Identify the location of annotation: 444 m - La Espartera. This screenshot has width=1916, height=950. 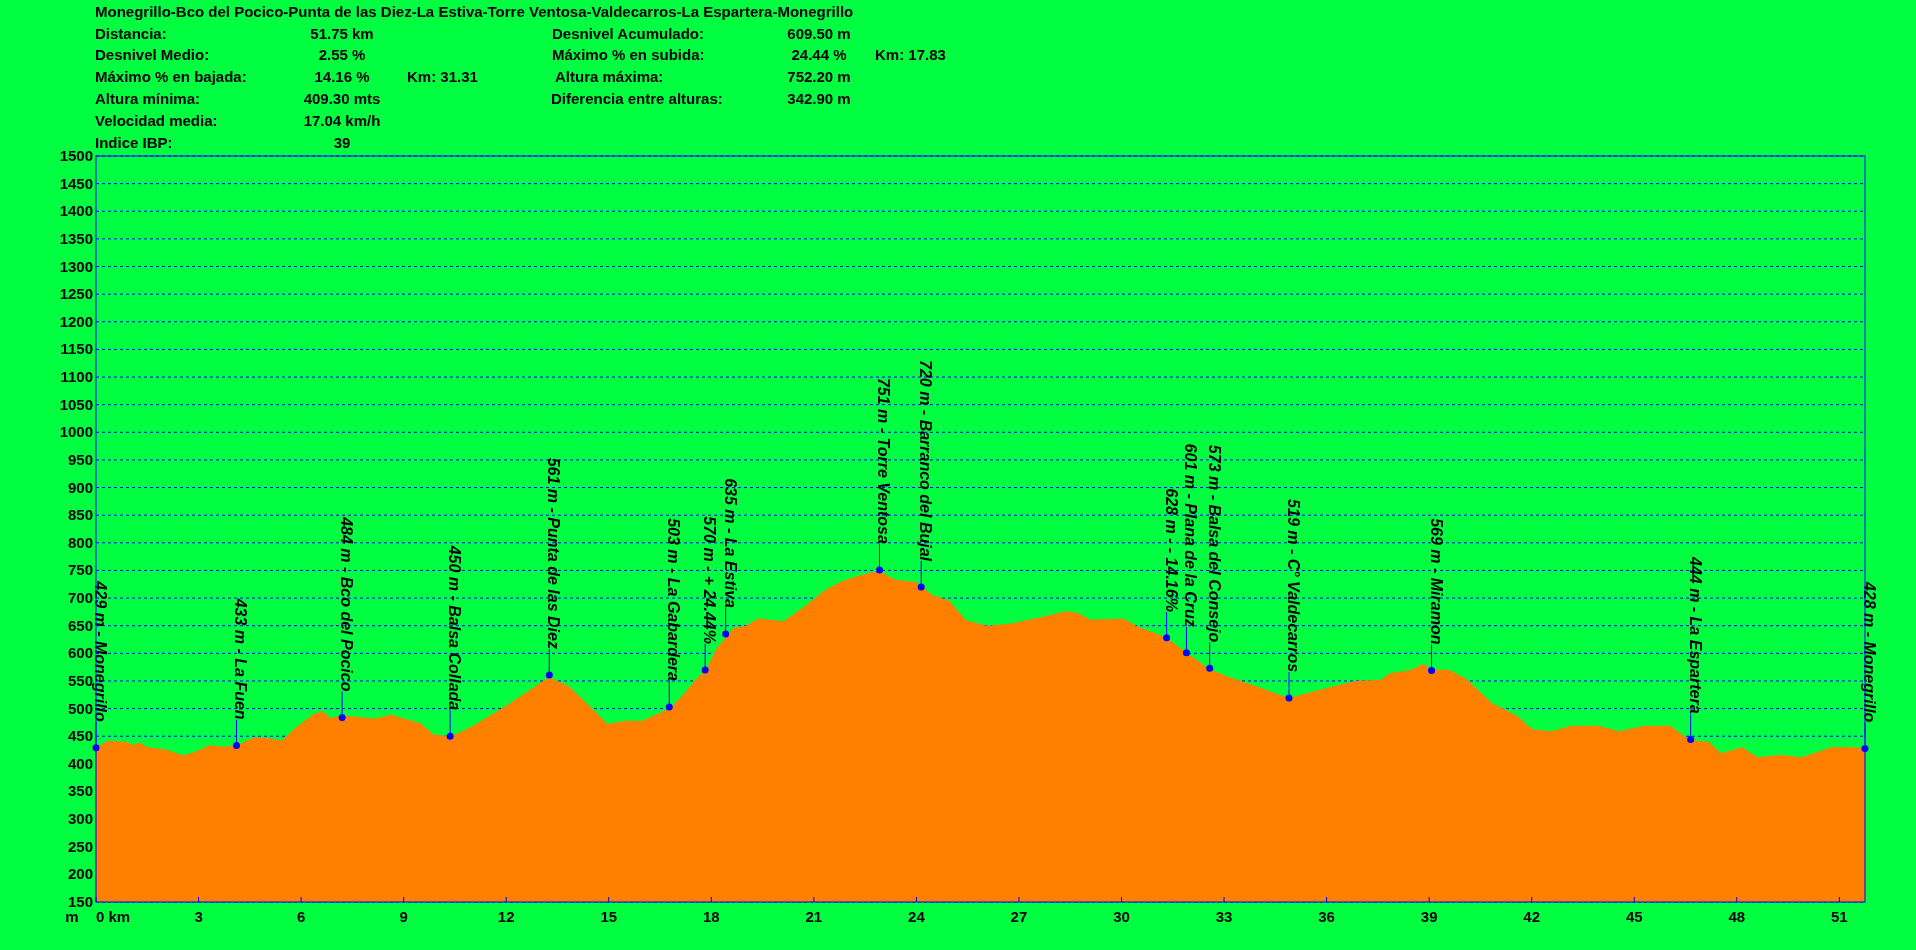
(1695, 635).